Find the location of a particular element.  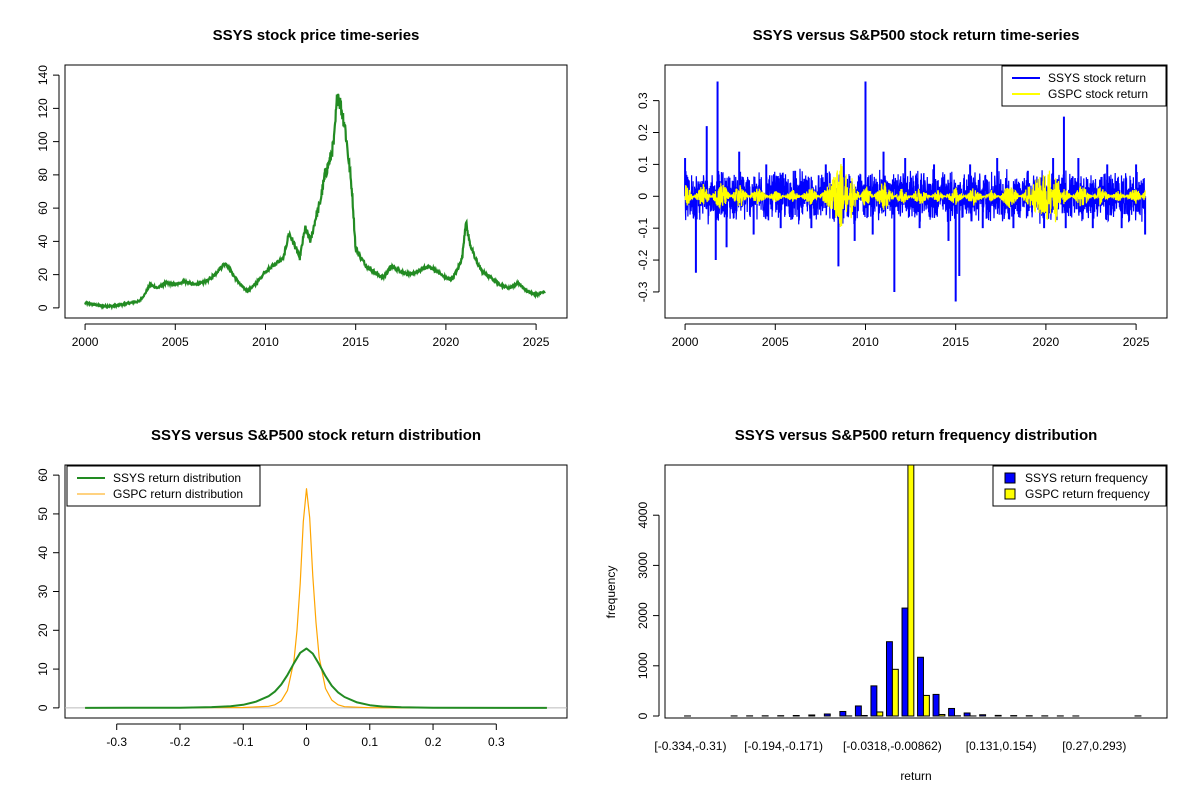

y-tick-label: 4000 is located at coordinates (643, 515).